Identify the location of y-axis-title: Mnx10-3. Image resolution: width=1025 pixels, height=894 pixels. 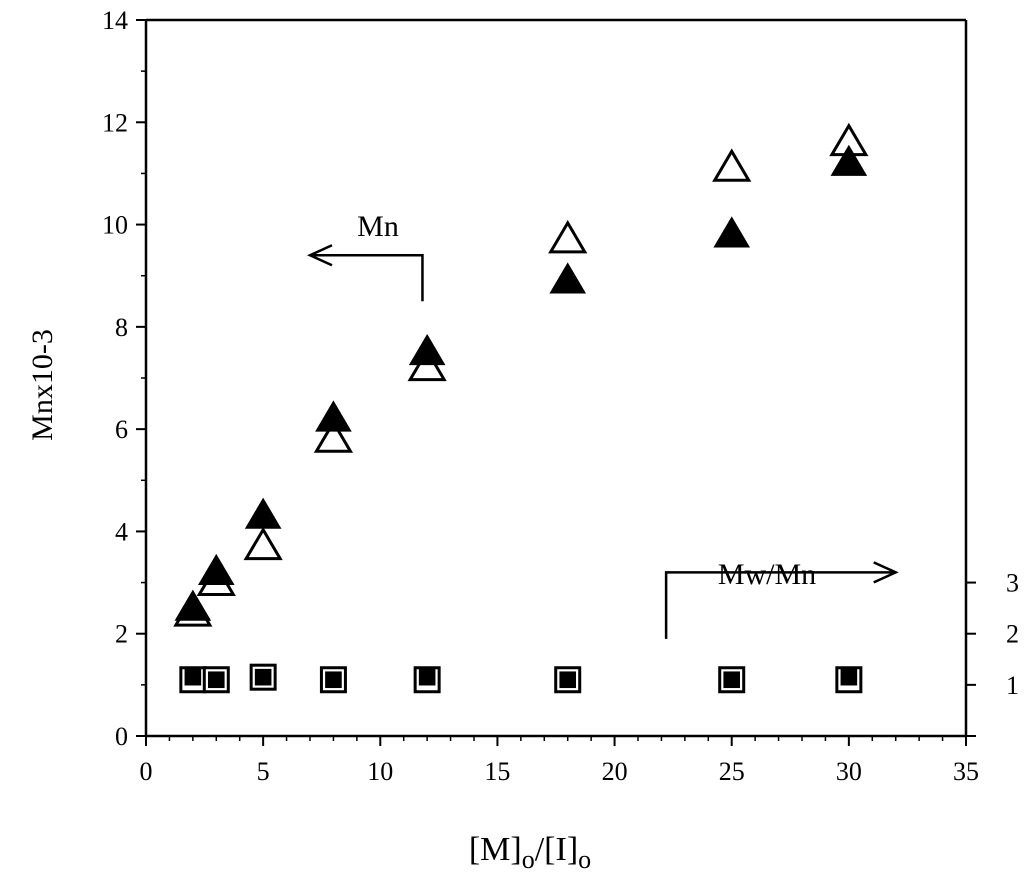
(42, 385).